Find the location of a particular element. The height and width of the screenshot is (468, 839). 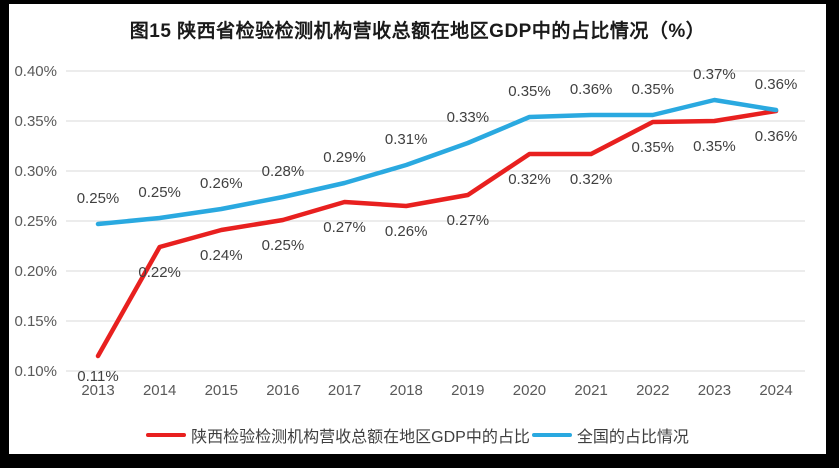

x-axis-label: 2018 is located at coordinates (406, 390).